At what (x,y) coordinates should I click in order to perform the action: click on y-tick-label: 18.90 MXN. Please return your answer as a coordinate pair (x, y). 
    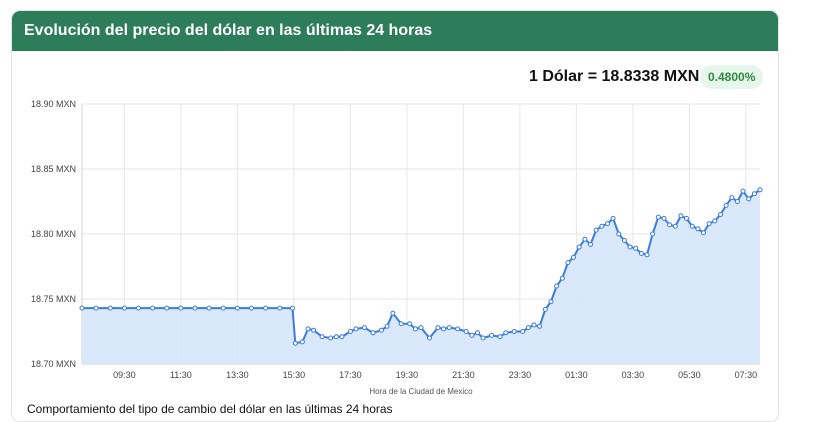
    Looking at the image, I should click on (53, 104).